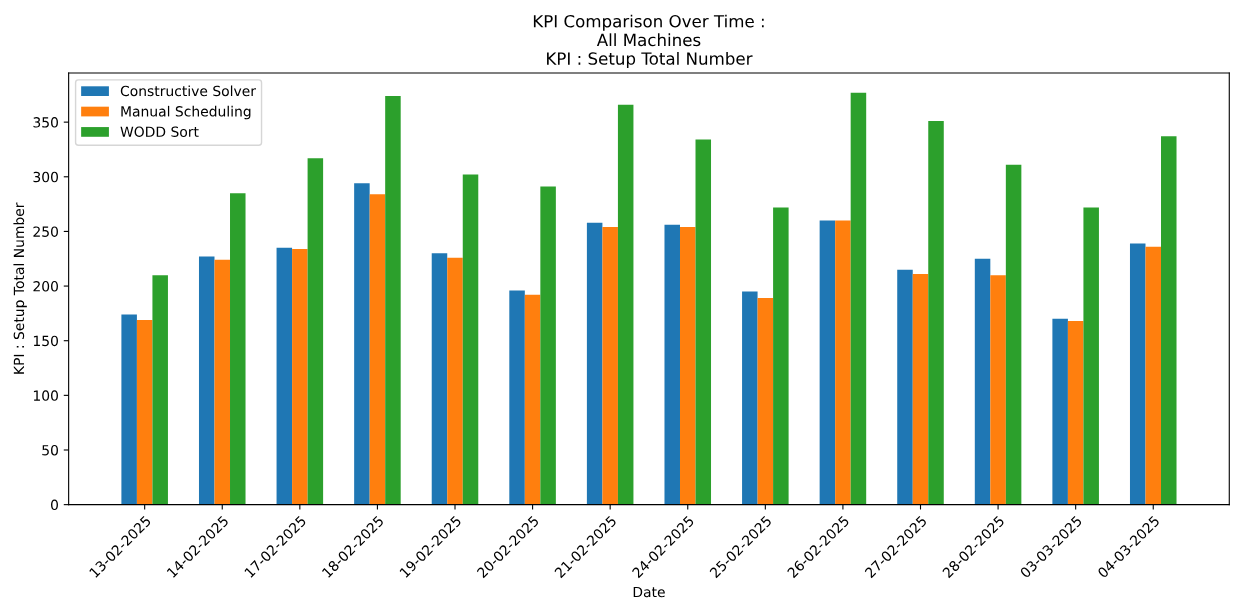 Image resolution: width=1248 pixels, height=608 pixels. I want to click on y-axis-title: KPI : Setup Total Number, so click(20, 288).